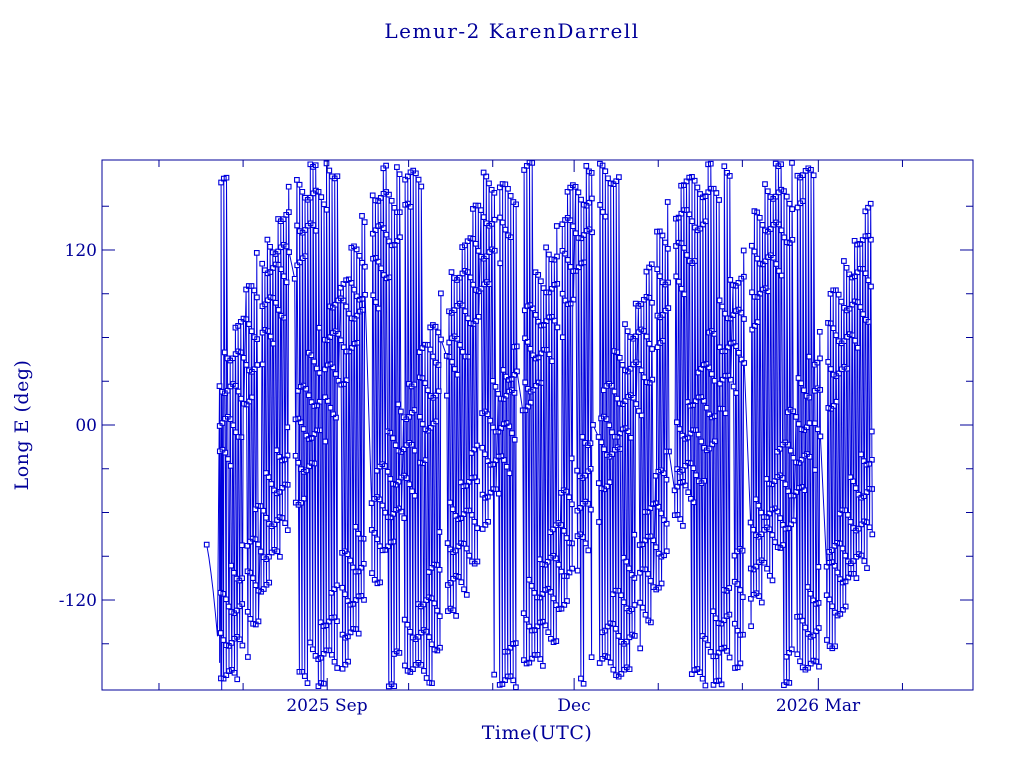 This screenshot has height=768, width=1024. What do you see at coordinates (511, 31) in the screenshot?
I see `chart-title: Lemur-2 KarenDarrell` at bounding box center [511, 31].